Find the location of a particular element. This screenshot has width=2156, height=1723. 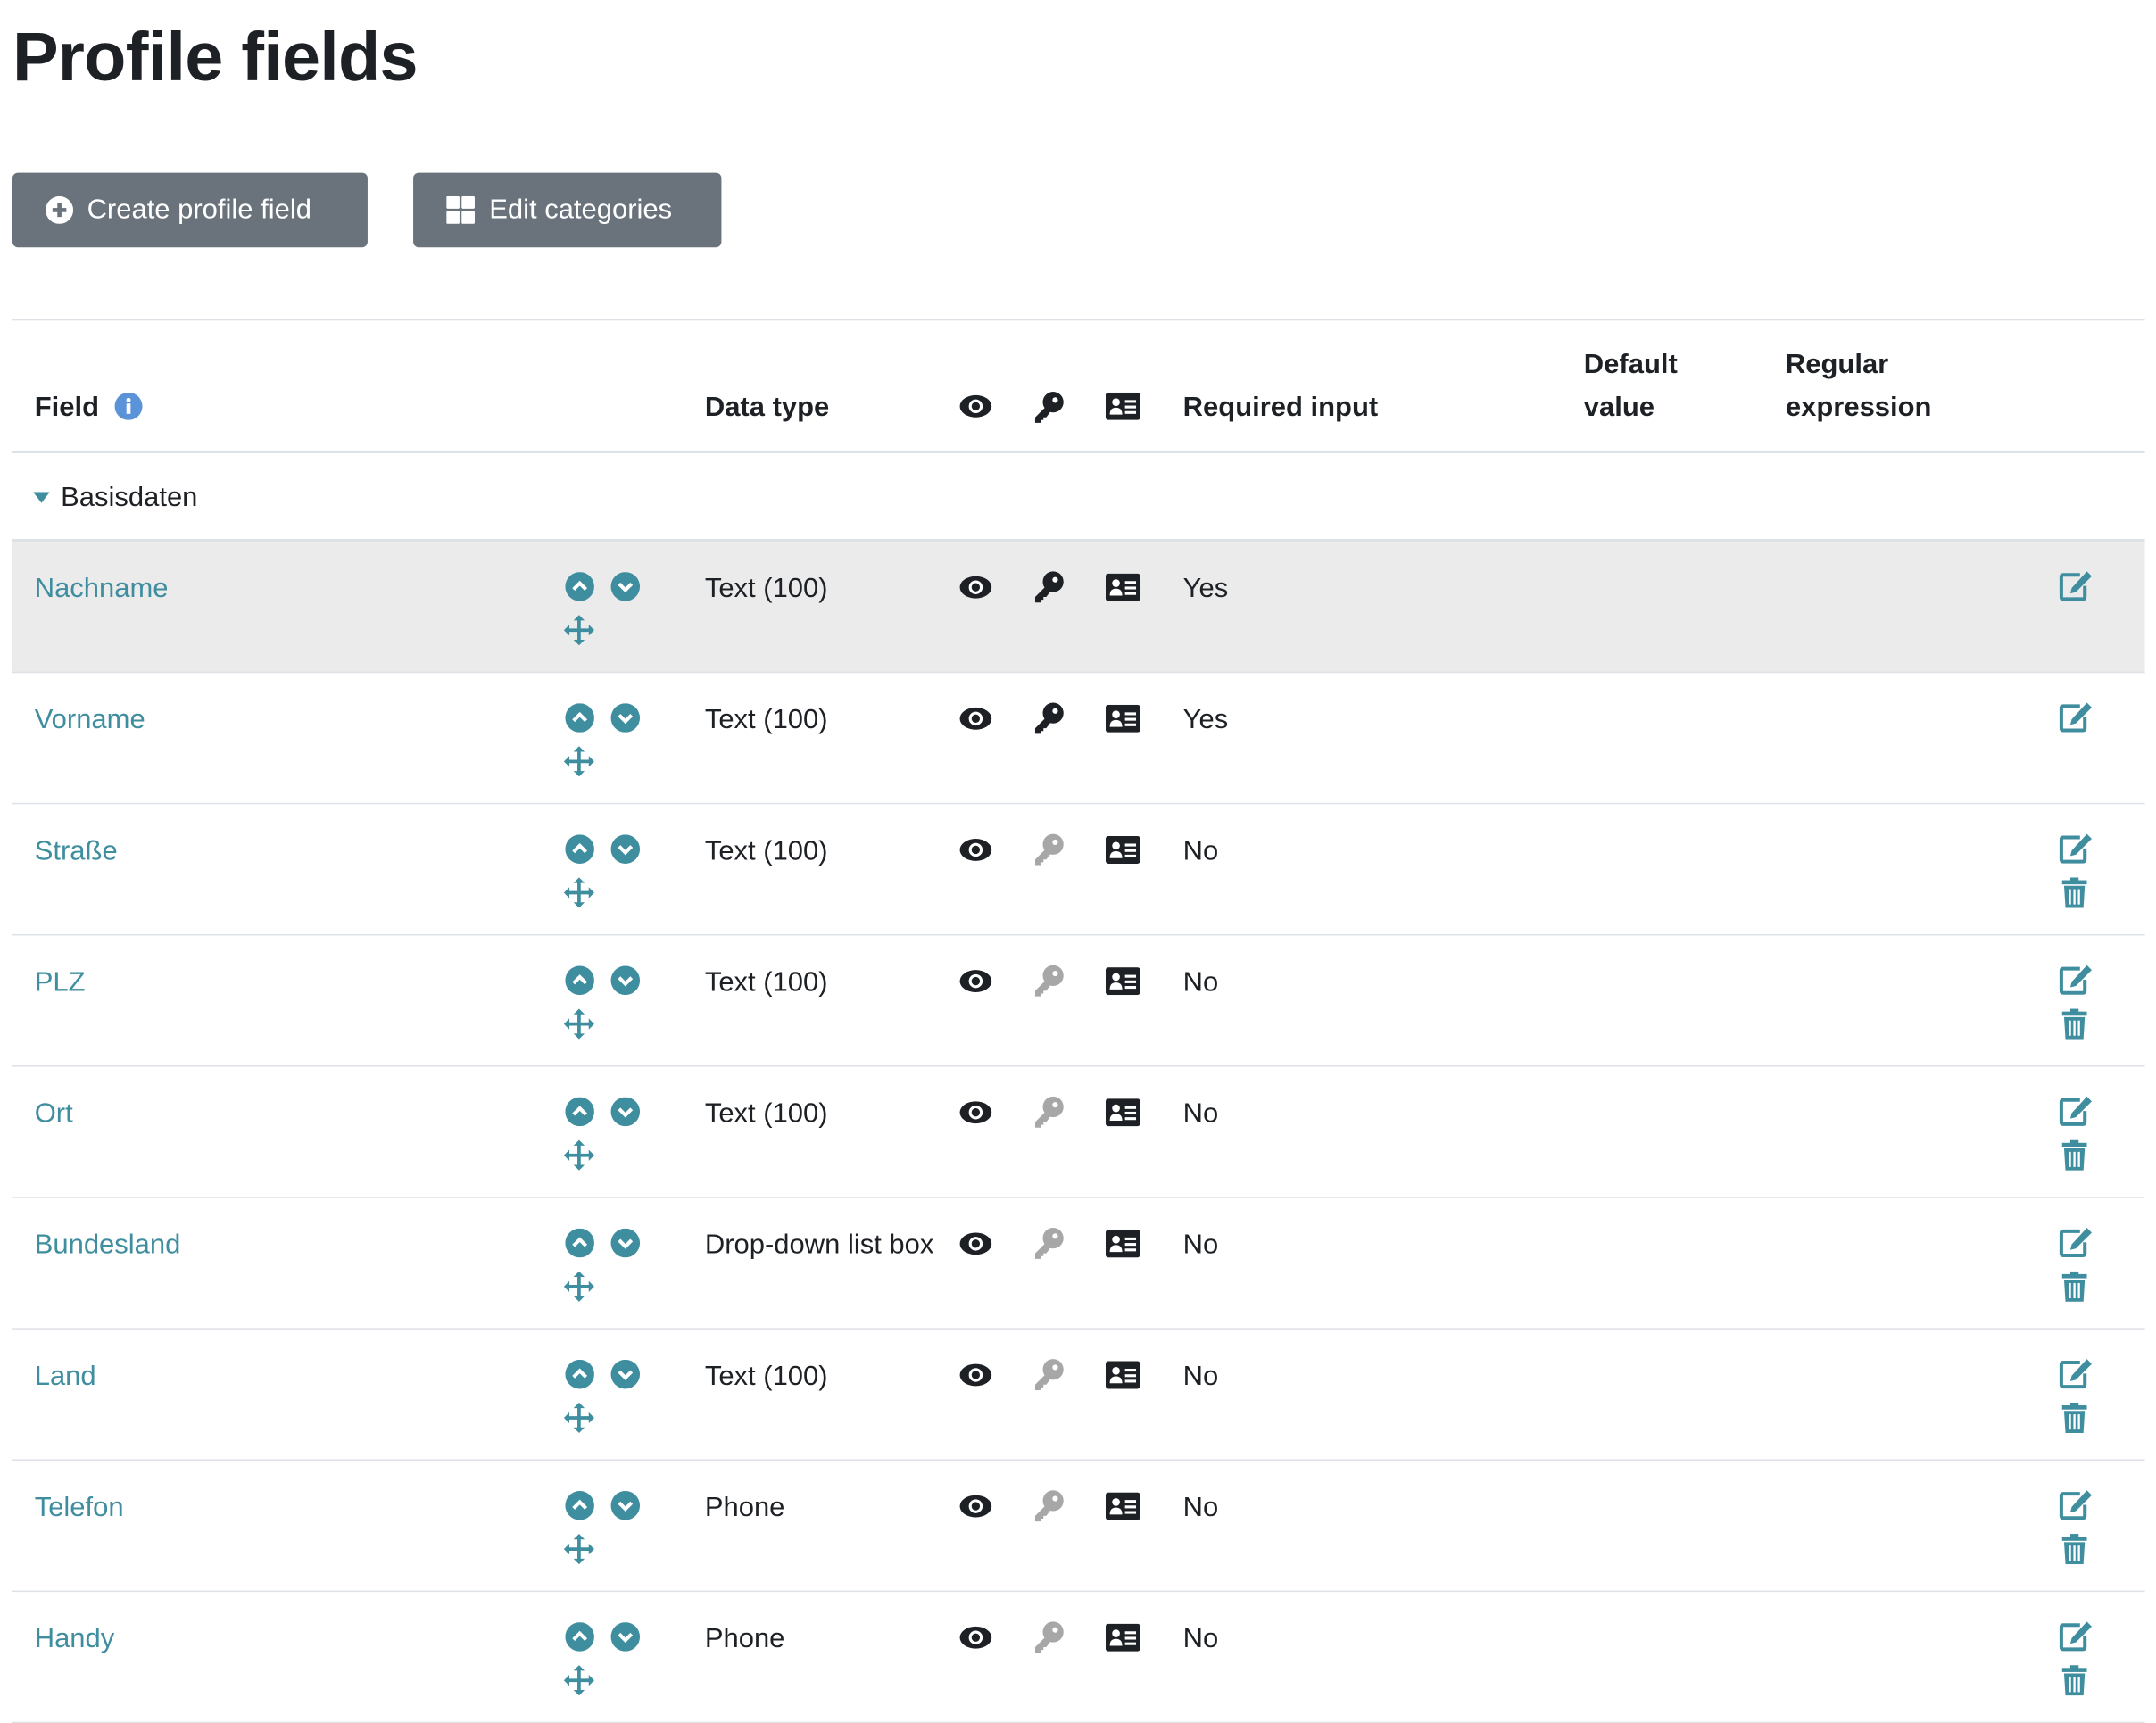

caret-down-icon is located at coordinates (41, 497).